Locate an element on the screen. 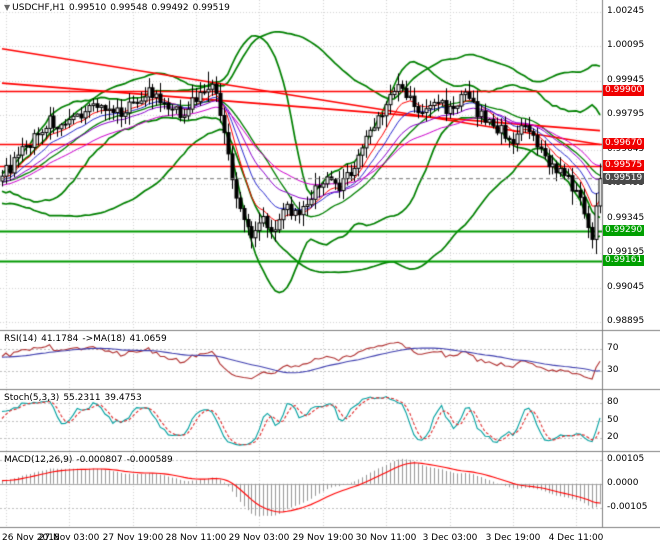 This screenshot has height=550, width=660. resistance-price-badge: 0.99575 is located at coordinates (624, 165).